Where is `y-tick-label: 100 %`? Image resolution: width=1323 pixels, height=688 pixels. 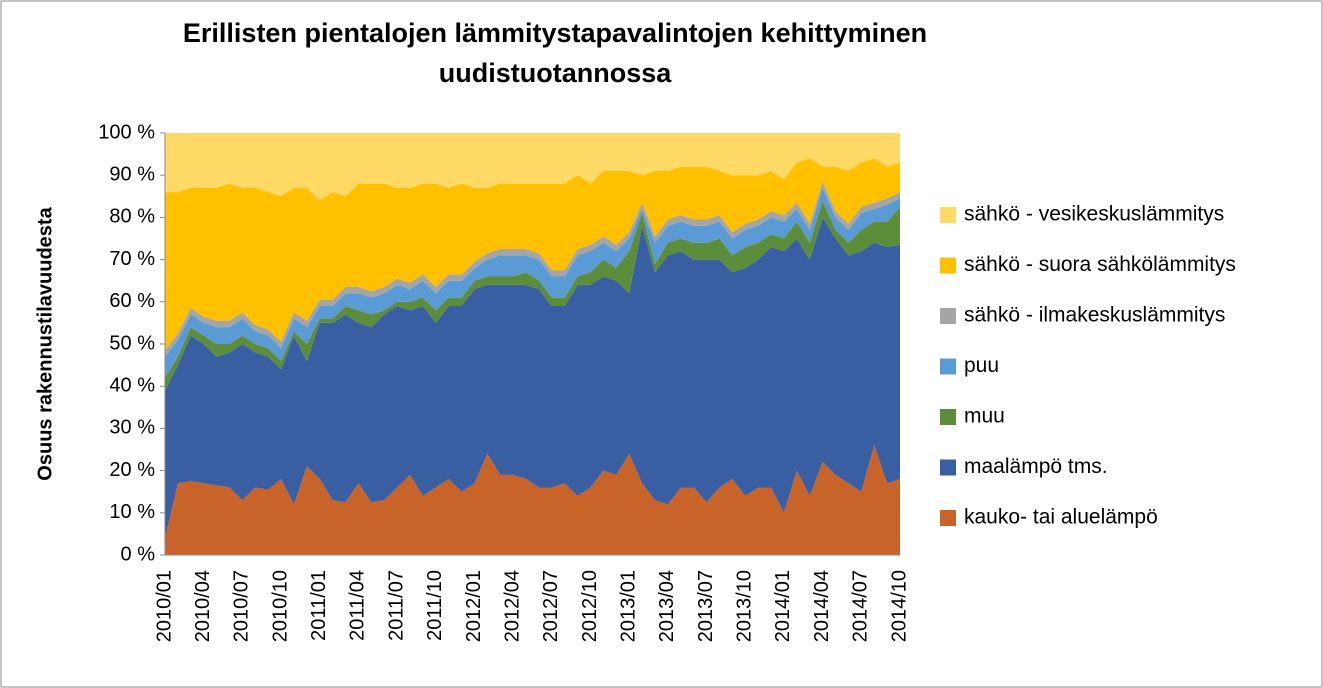
y-tick-label: 100 % is located at coordinates (126, 132).